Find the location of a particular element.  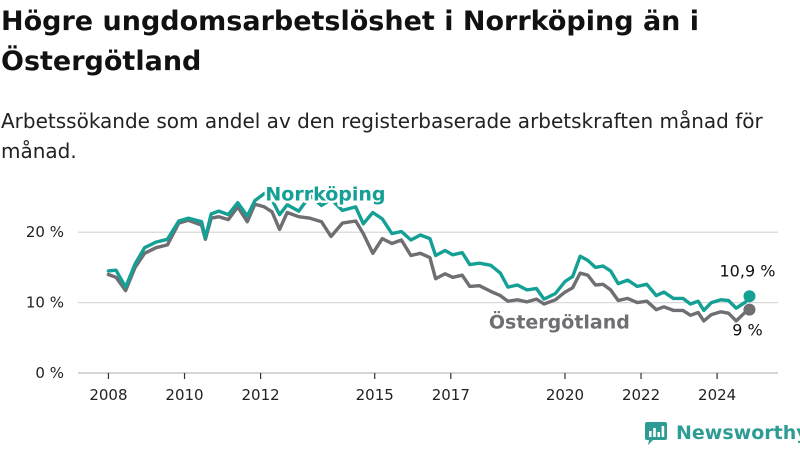

bar-chart-icon is located at coordinates (656, 433).